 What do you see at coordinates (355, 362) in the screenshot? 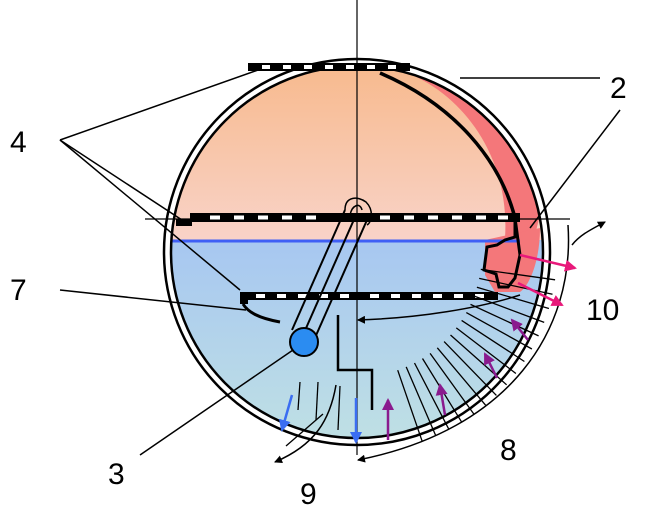
I see `downcomer-baffle` at bounding box center [355, 362].